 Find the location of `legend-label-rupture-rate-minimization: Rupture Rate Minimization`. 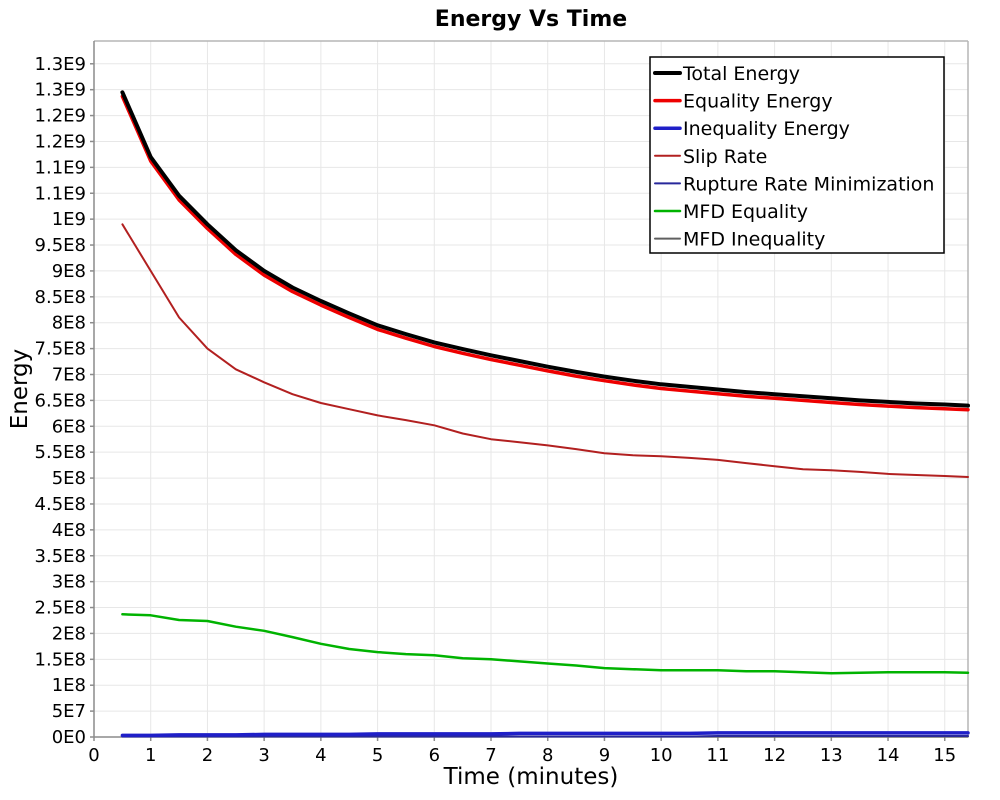

legend-label-rupture-rate-minimization: Rupture Rate Minimization is located at coordinates (808, 184).